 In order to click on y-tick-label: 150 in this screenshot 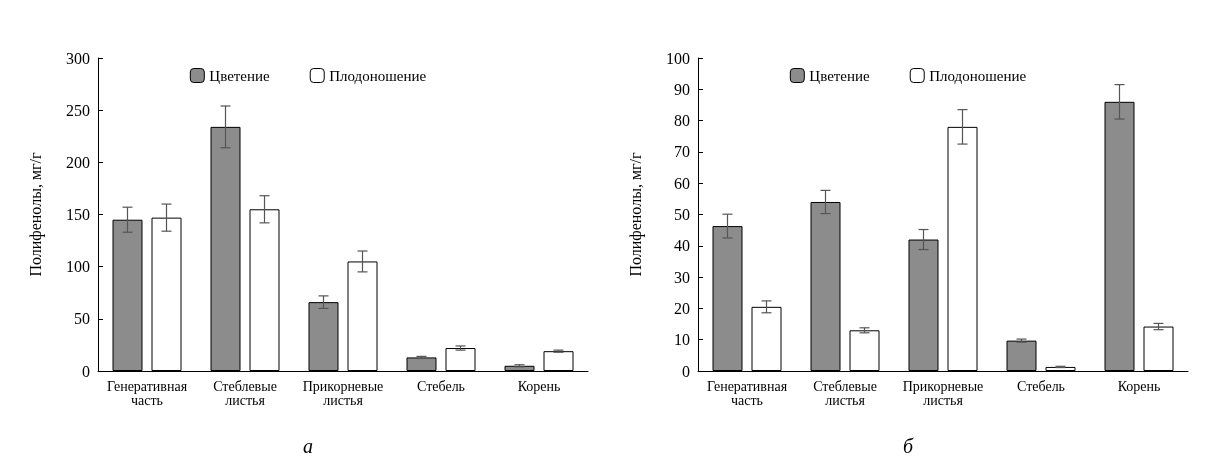, I will do `click(78, 214)`.